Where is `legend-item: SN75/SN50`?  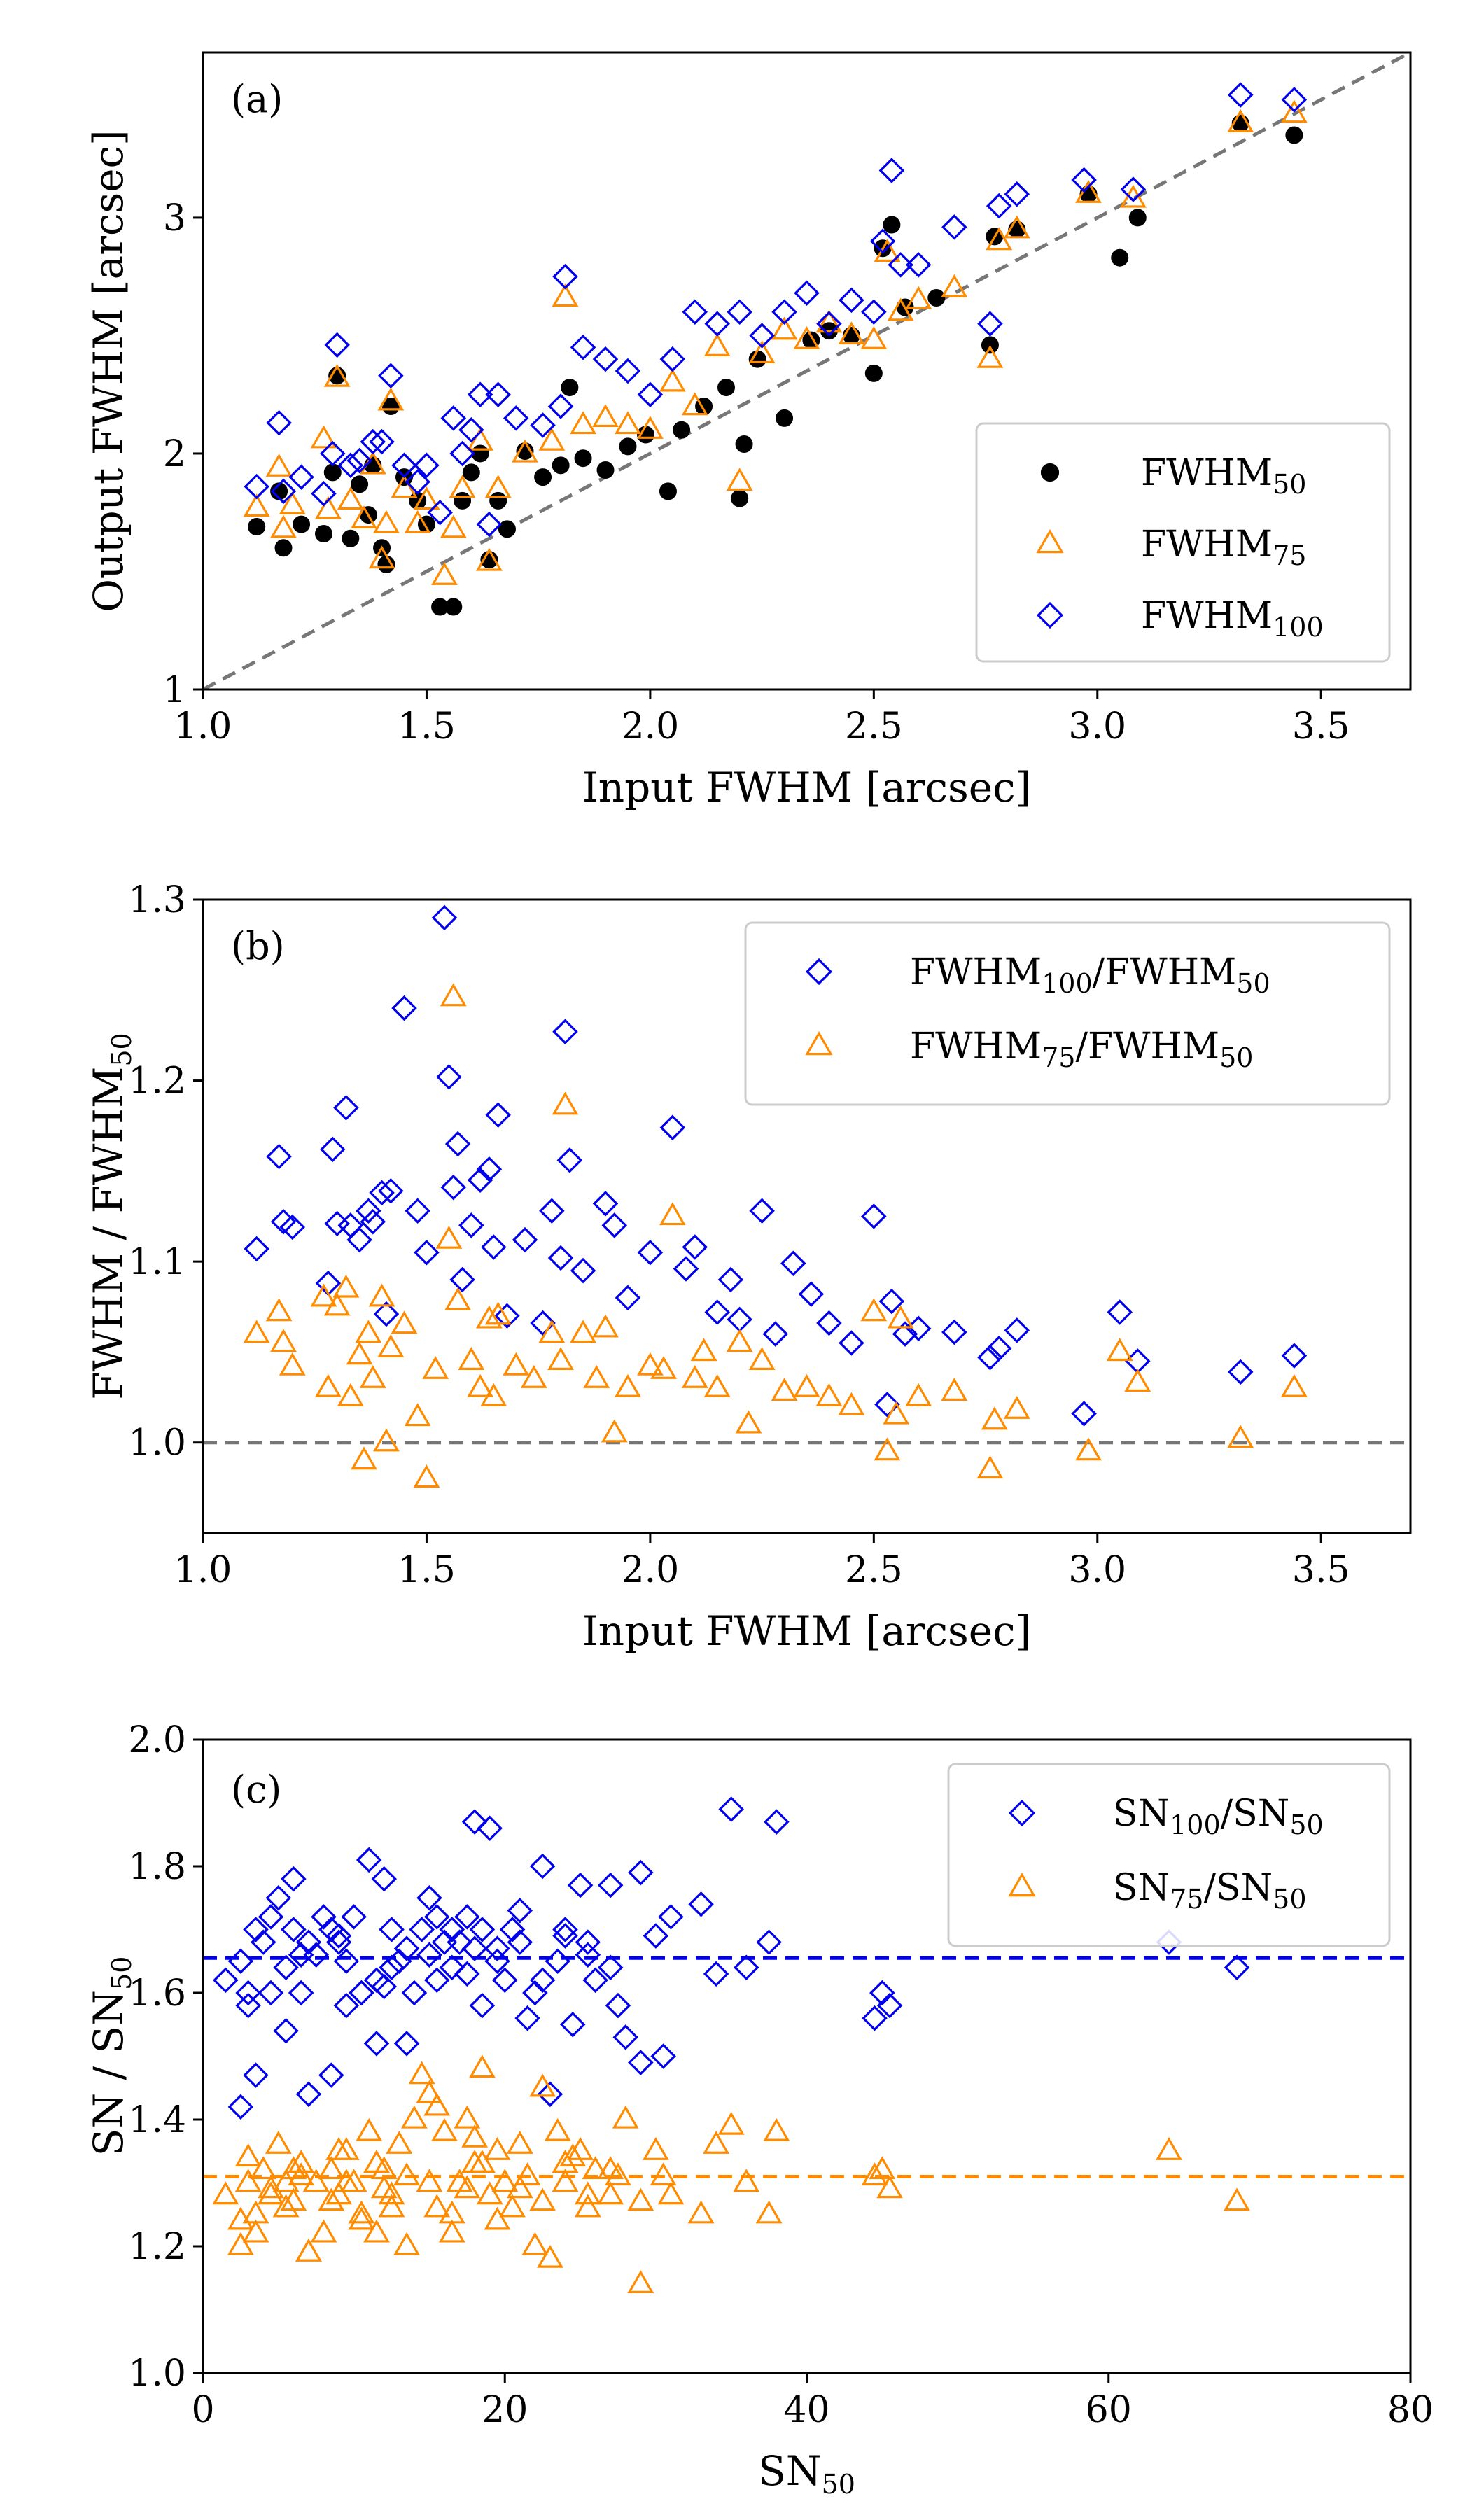 legend-item: SN75/SN50 is located at coordinates (1157, 1890).